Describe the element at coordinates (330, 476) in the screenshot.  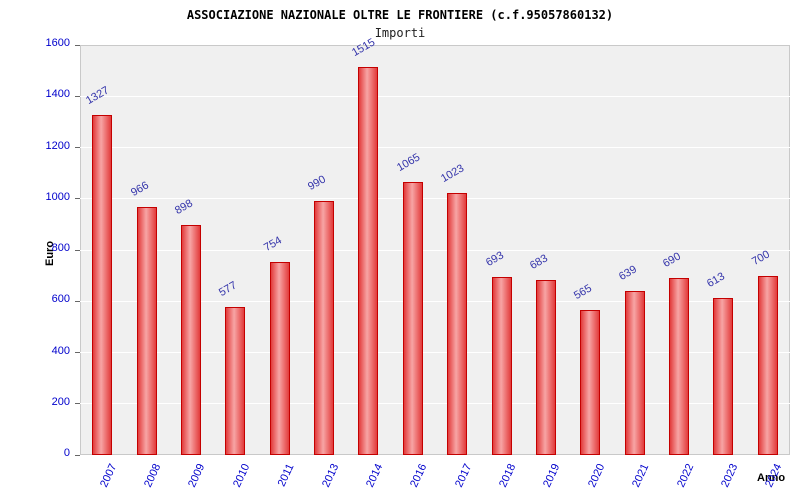
I see `x-tick-label: 2013` at that location.